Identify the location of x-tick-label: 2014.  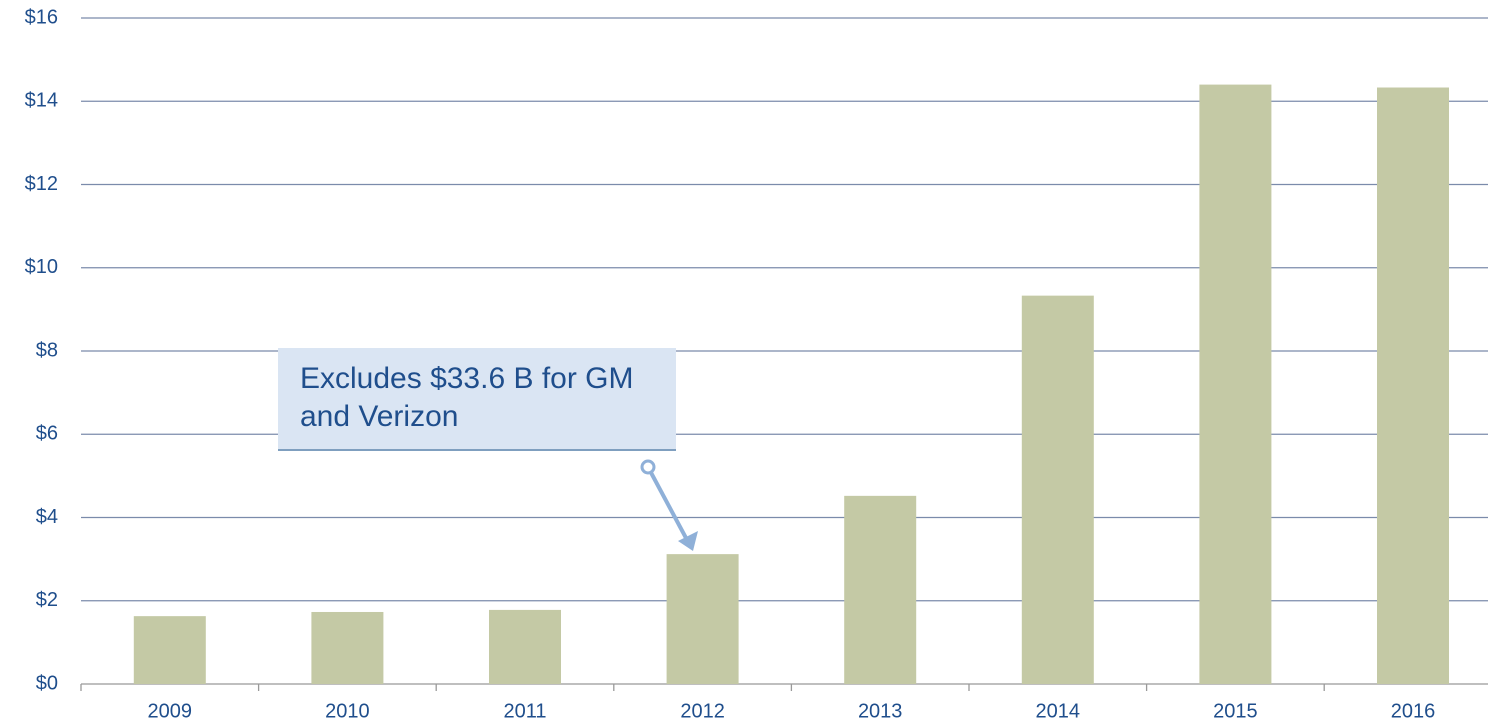
(1058, 711).